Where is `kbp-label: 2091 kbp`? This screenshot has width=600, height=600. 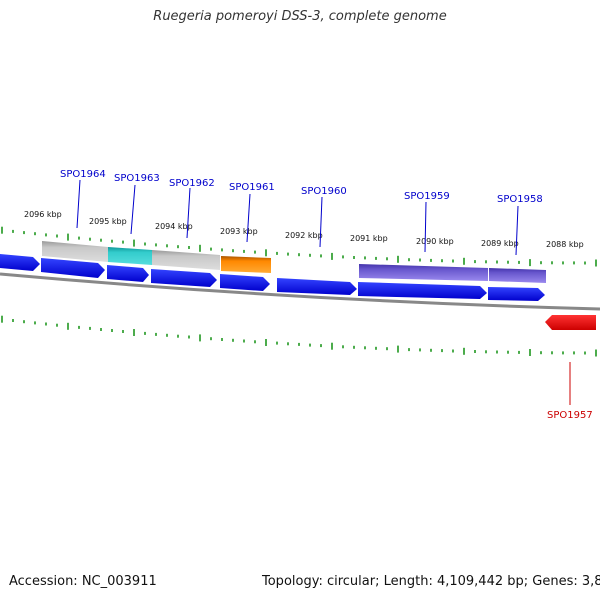 kbp-label: 2091 kbp is located at coordinates (369, 238).